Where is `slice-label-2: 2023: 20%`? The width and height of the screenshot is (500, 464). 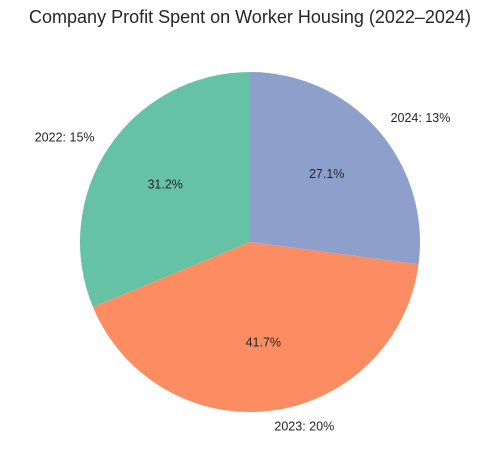 slice-label-2: 2023: 20% is located at coordinates (304, 427).